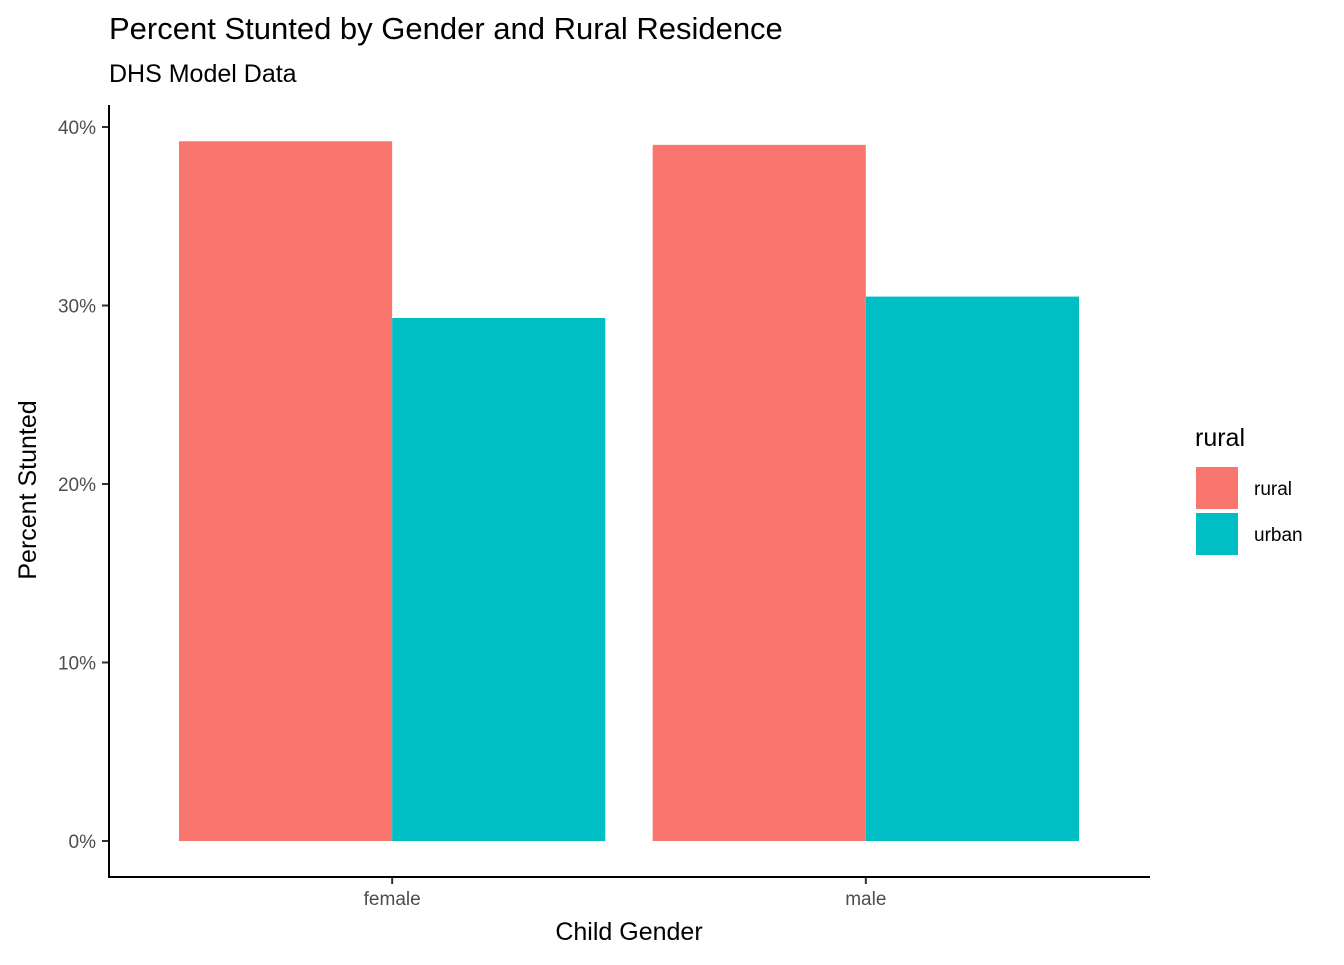 The width and height of the screenshot is (1344, 965). I want to click on y-axis-title: Percent Stunted, so click(28, 489).